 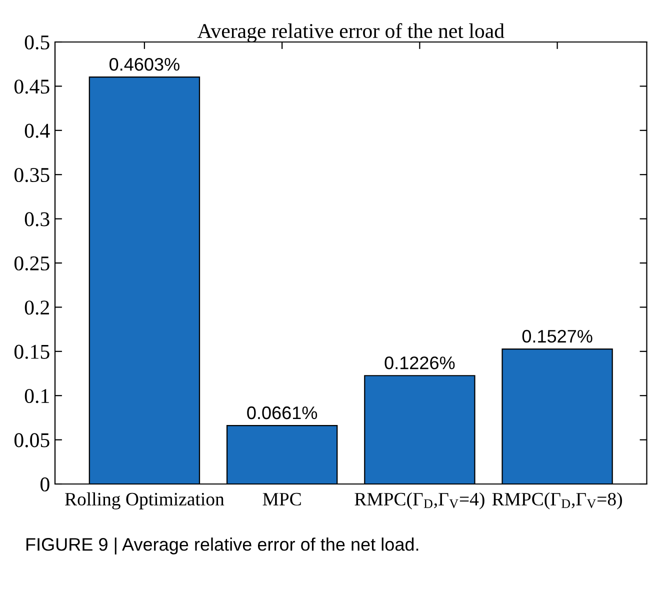 I want to click on y-tick-label: 0.05, so click(x=32, y=440).